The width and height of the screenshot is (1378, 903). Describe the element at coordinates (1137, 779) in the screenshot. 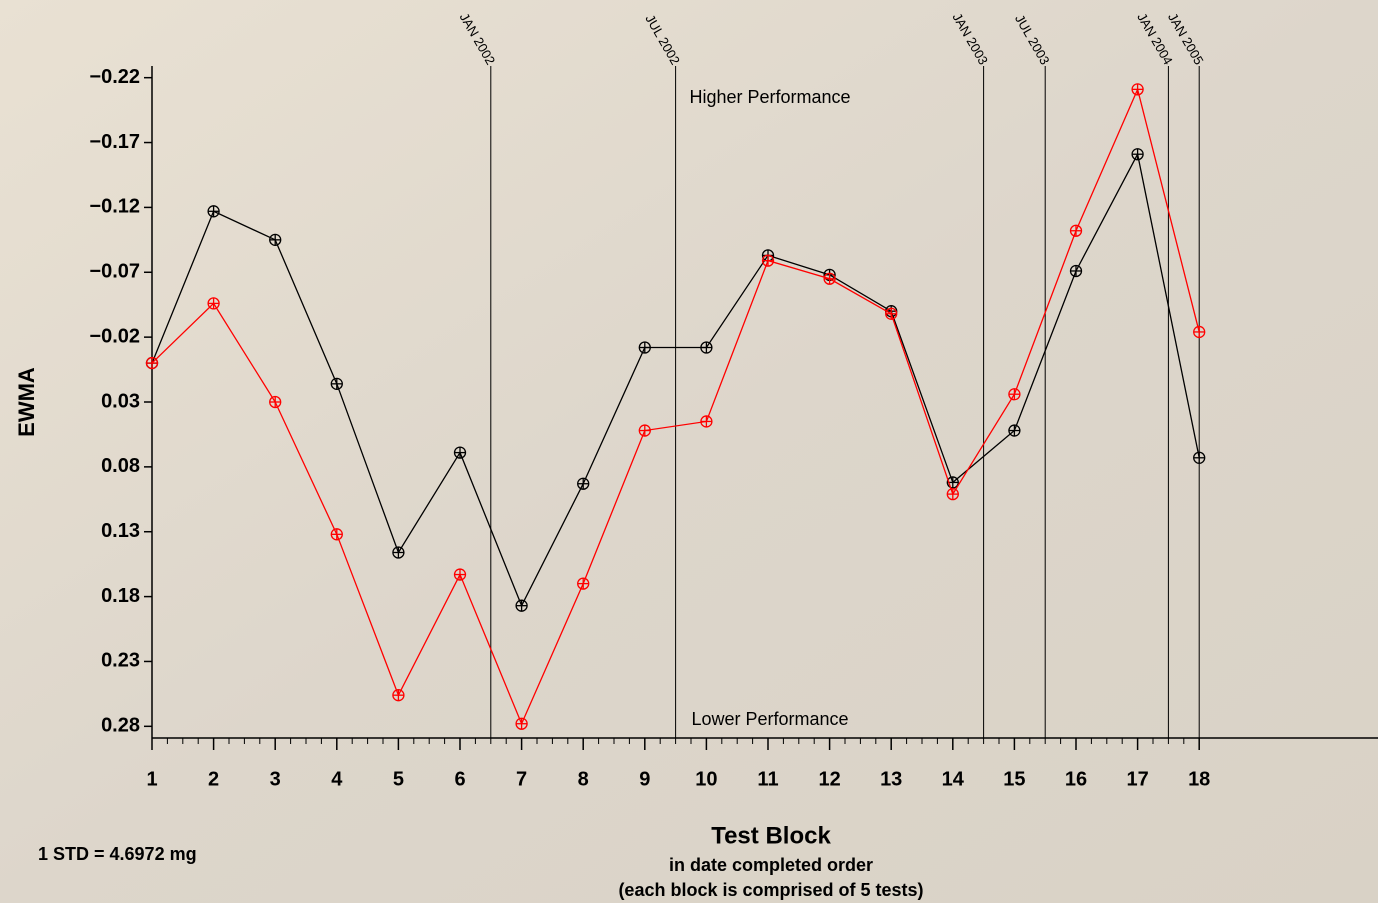

I see `x-tick-label: 17` at that location.